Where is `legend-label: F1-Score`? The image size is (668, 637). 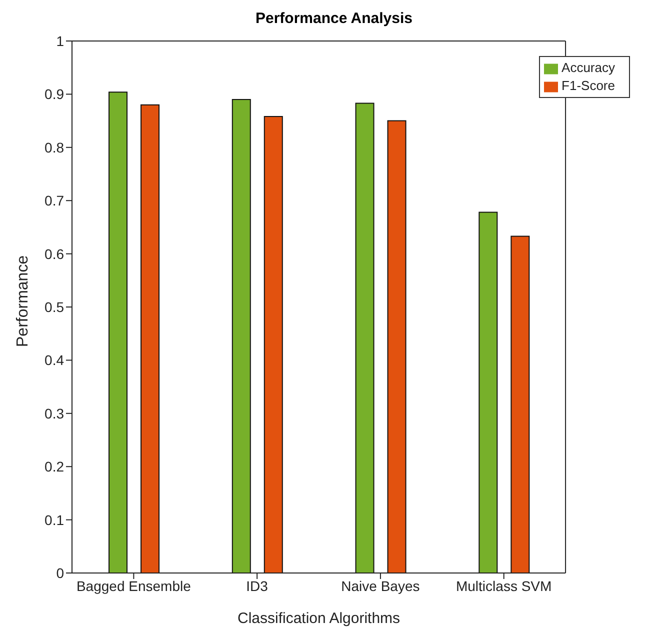 legend-label: F1-Score is located at coordinates (588, 85).